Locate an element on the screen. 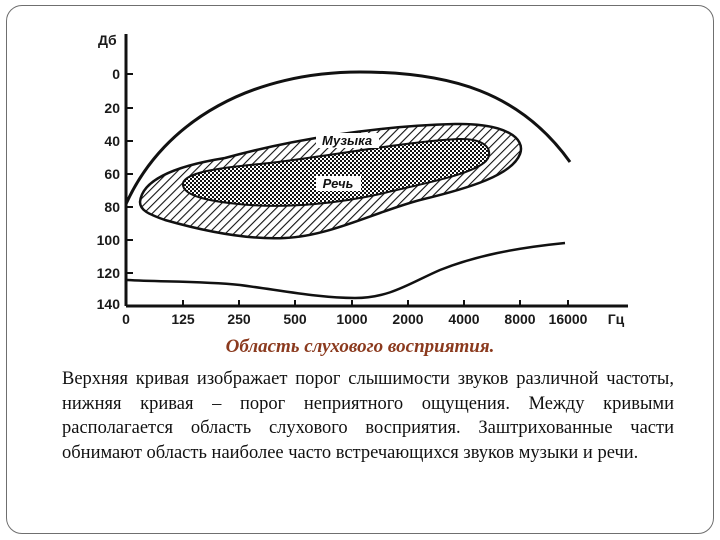  y-axis-tick-marks is located at coordinates (129, 173).